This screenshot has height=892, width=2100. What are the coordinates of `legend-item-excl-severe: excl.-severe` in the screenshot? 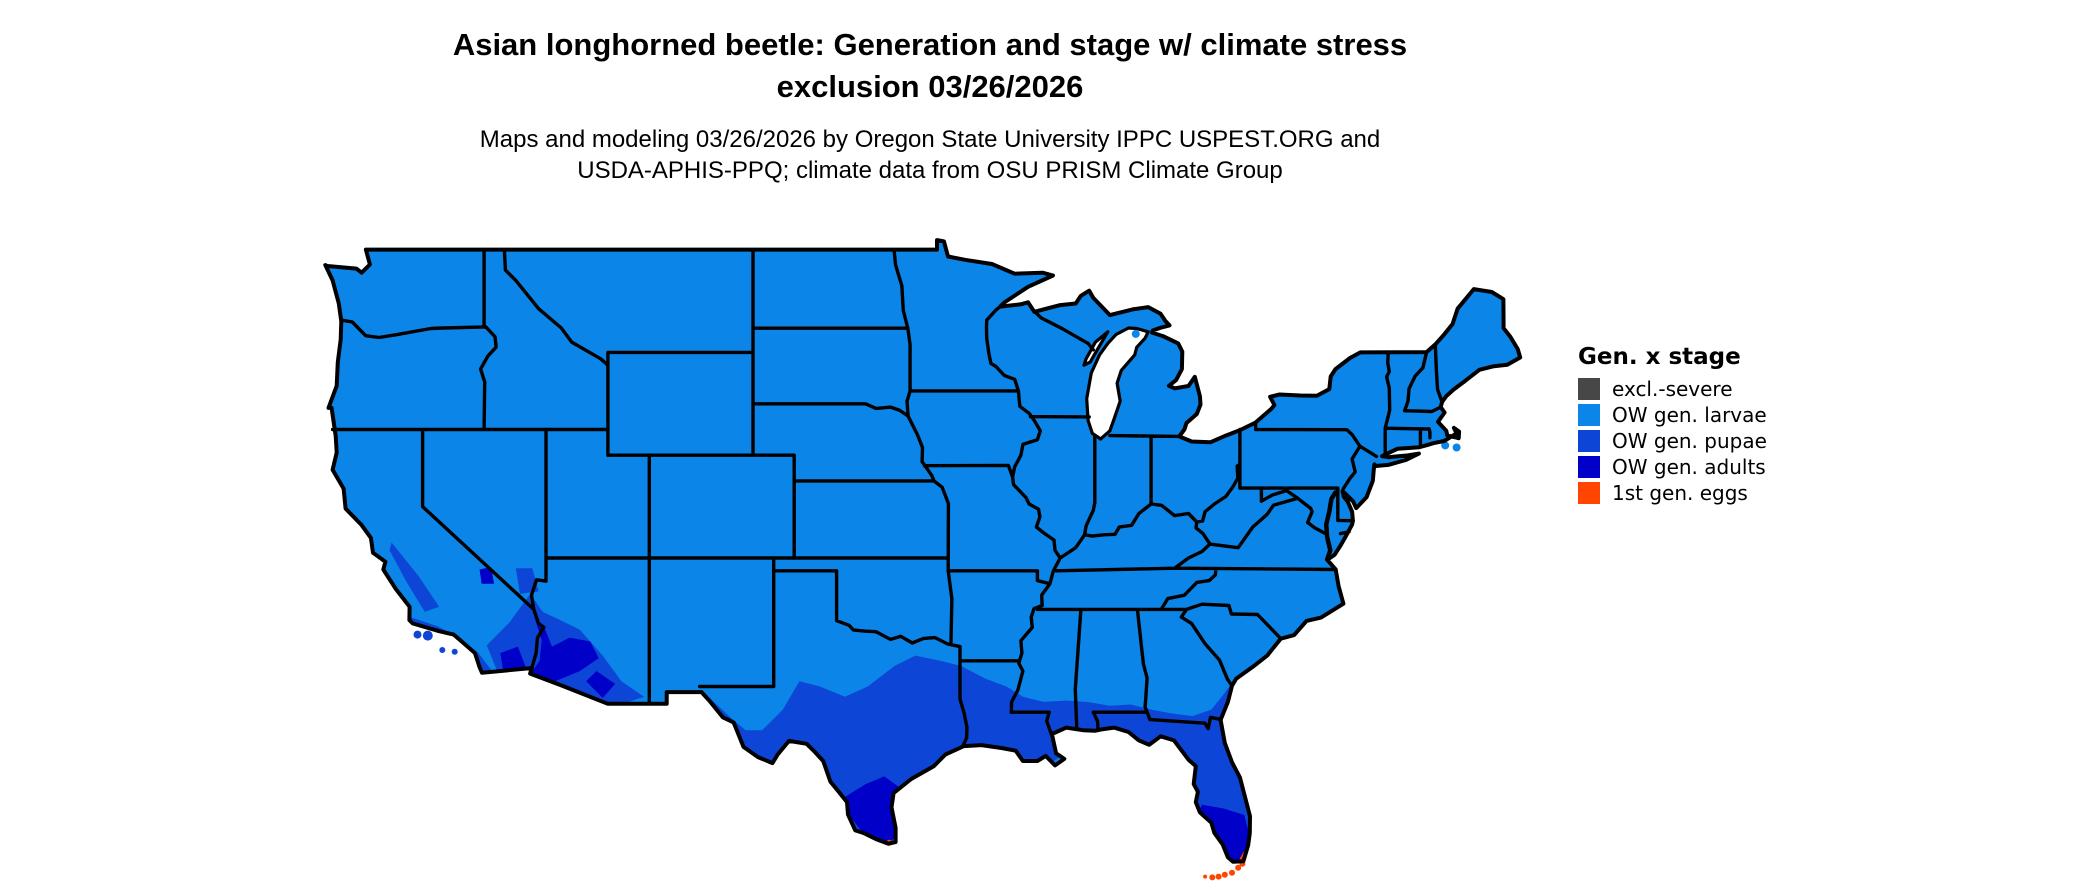 It's located at (1672, 389).